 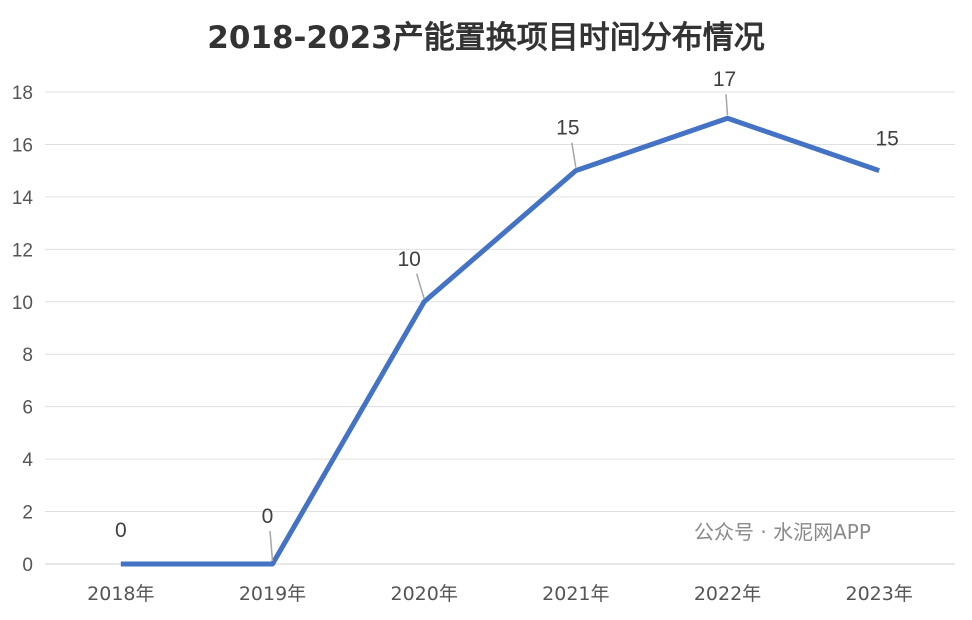 I want to click on data-label: 10, so click(x=408, y=259).